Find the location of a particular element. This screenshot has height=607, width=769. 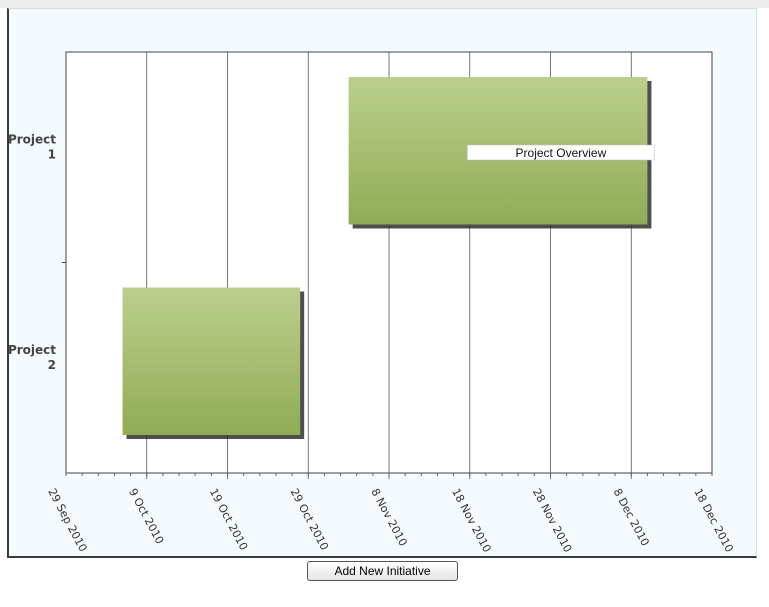

category-label: Project 1 is located at coordinates (32, 146).